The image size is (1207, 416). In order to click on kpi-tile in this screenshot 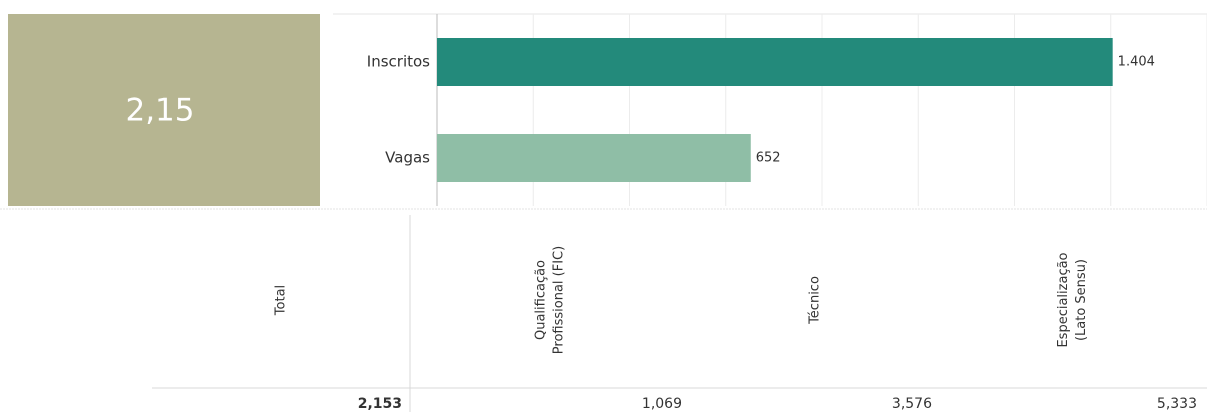, I will do `click(164, 110)`.